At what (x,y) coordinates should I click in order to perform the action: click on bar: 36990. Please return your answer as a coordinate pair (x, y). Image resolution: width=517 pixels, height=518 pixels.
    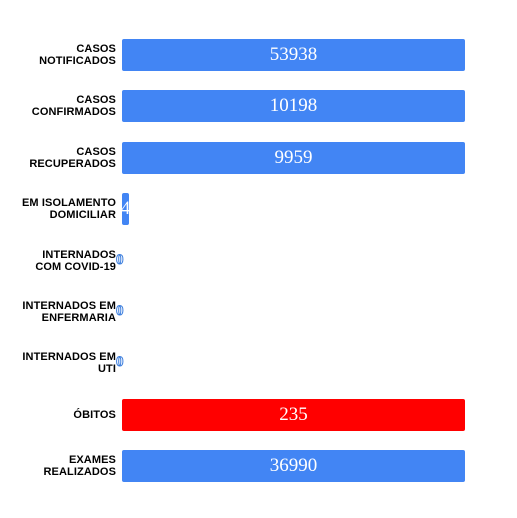
    Looking at the image, I should click on (293, 466).